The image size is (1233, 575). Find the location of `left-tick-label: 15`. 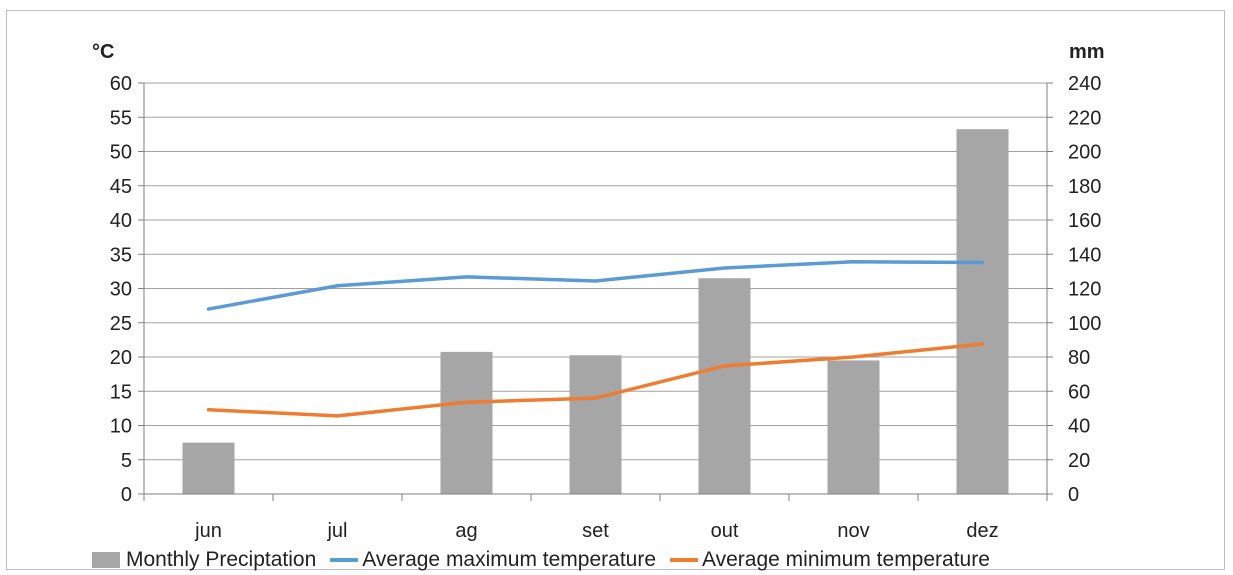

left-tick-label: 15 is located at coordinates (121, 392).